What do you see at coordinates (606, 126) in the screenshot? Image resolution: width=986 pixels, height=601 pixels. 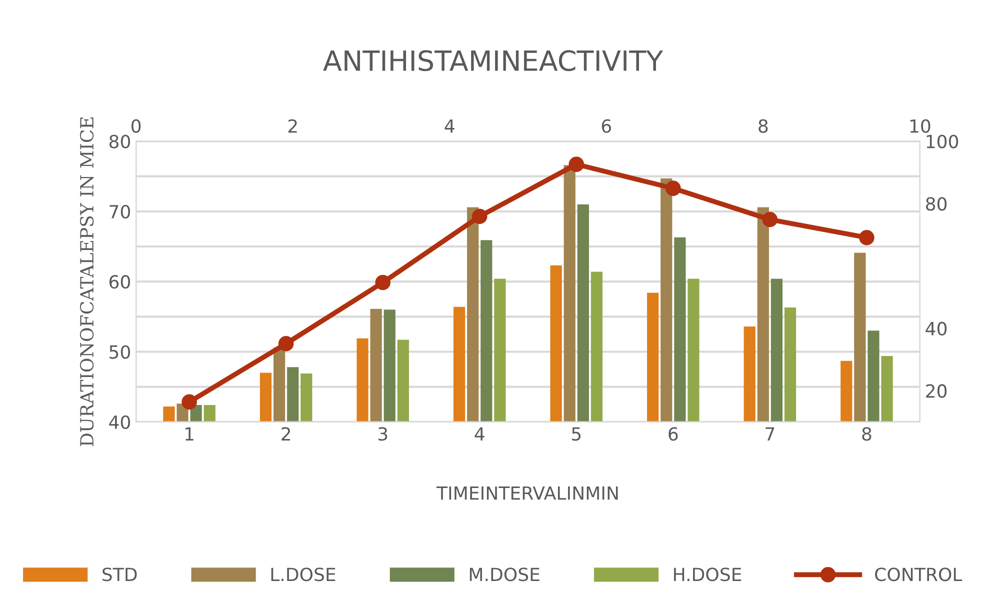 I see `x2-tick-label: 6` at bounding box center [606, 126].